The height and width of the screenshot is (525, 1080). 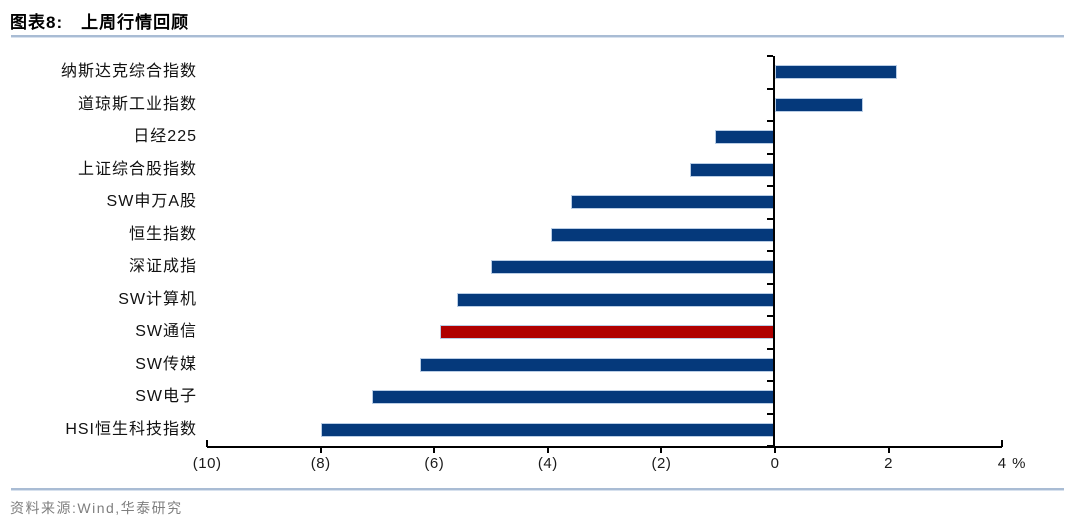 I want to click on category-label: SW通信, so click(x=166, y=332).